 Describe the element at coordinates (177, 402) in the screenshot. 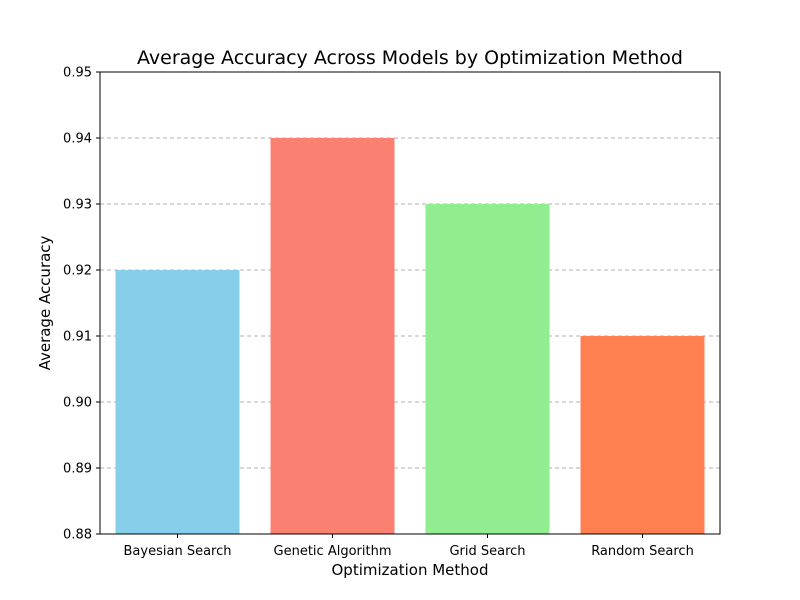

I see `bar-bayesian-search` at that location.